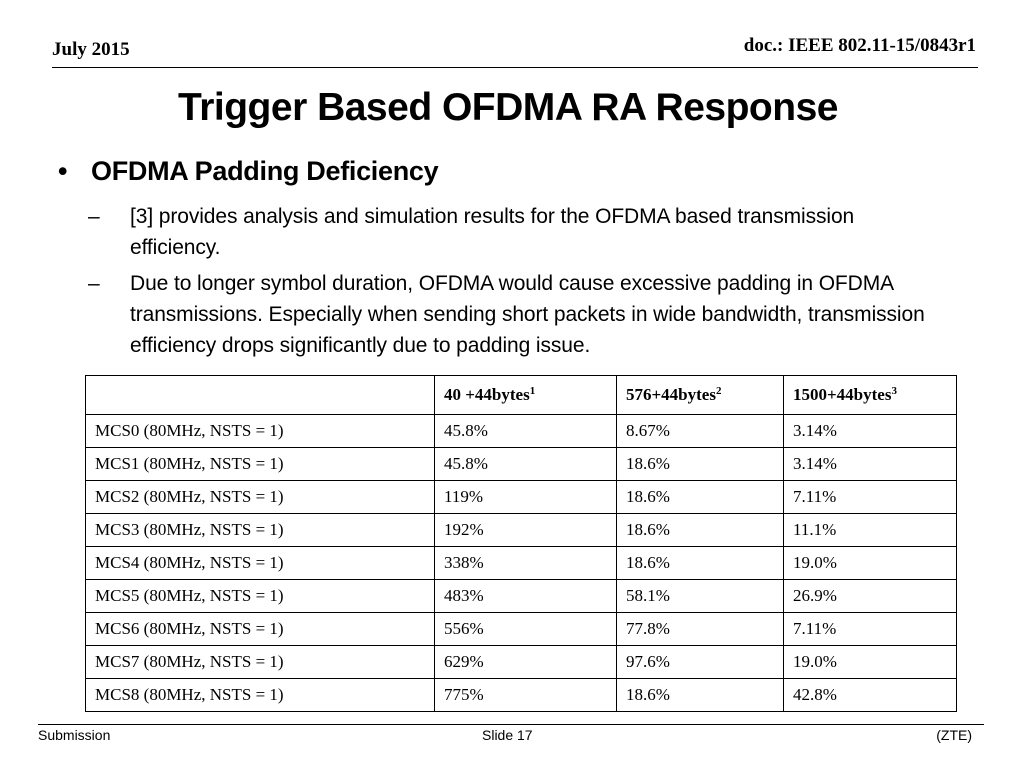 The height and width of the screenshot is (768, 1024). I want to click on table-cell: 775%, so click(525, 695).